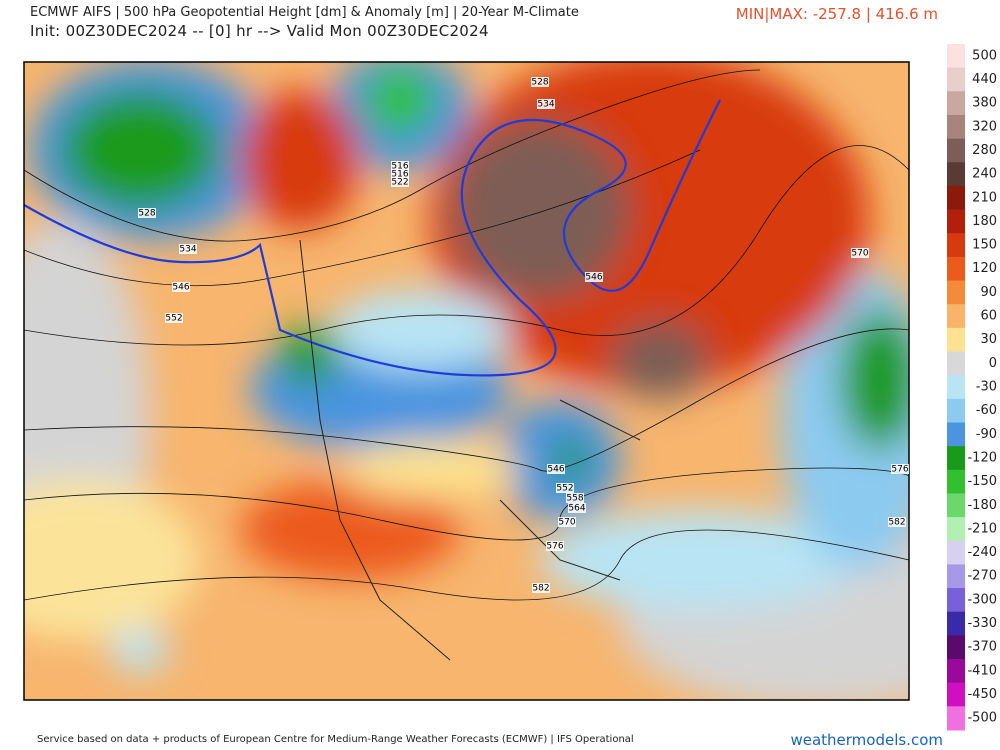  I want to click on colorbar-label: 210, so click(984, 197).